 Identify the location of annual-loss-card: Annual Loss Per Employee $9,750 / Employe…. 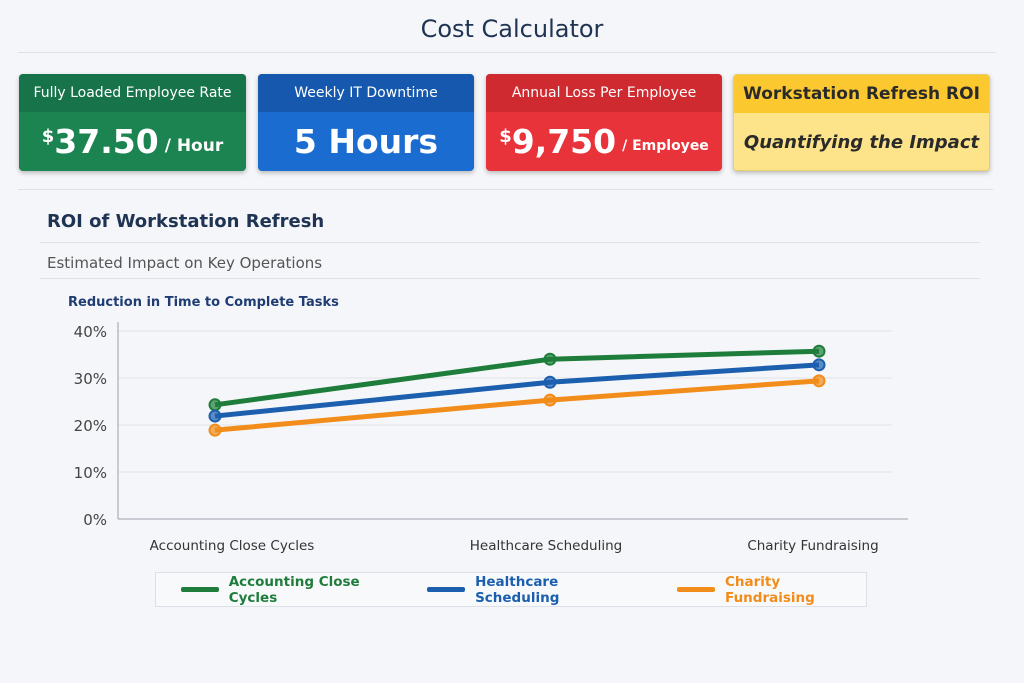
(604, 122).